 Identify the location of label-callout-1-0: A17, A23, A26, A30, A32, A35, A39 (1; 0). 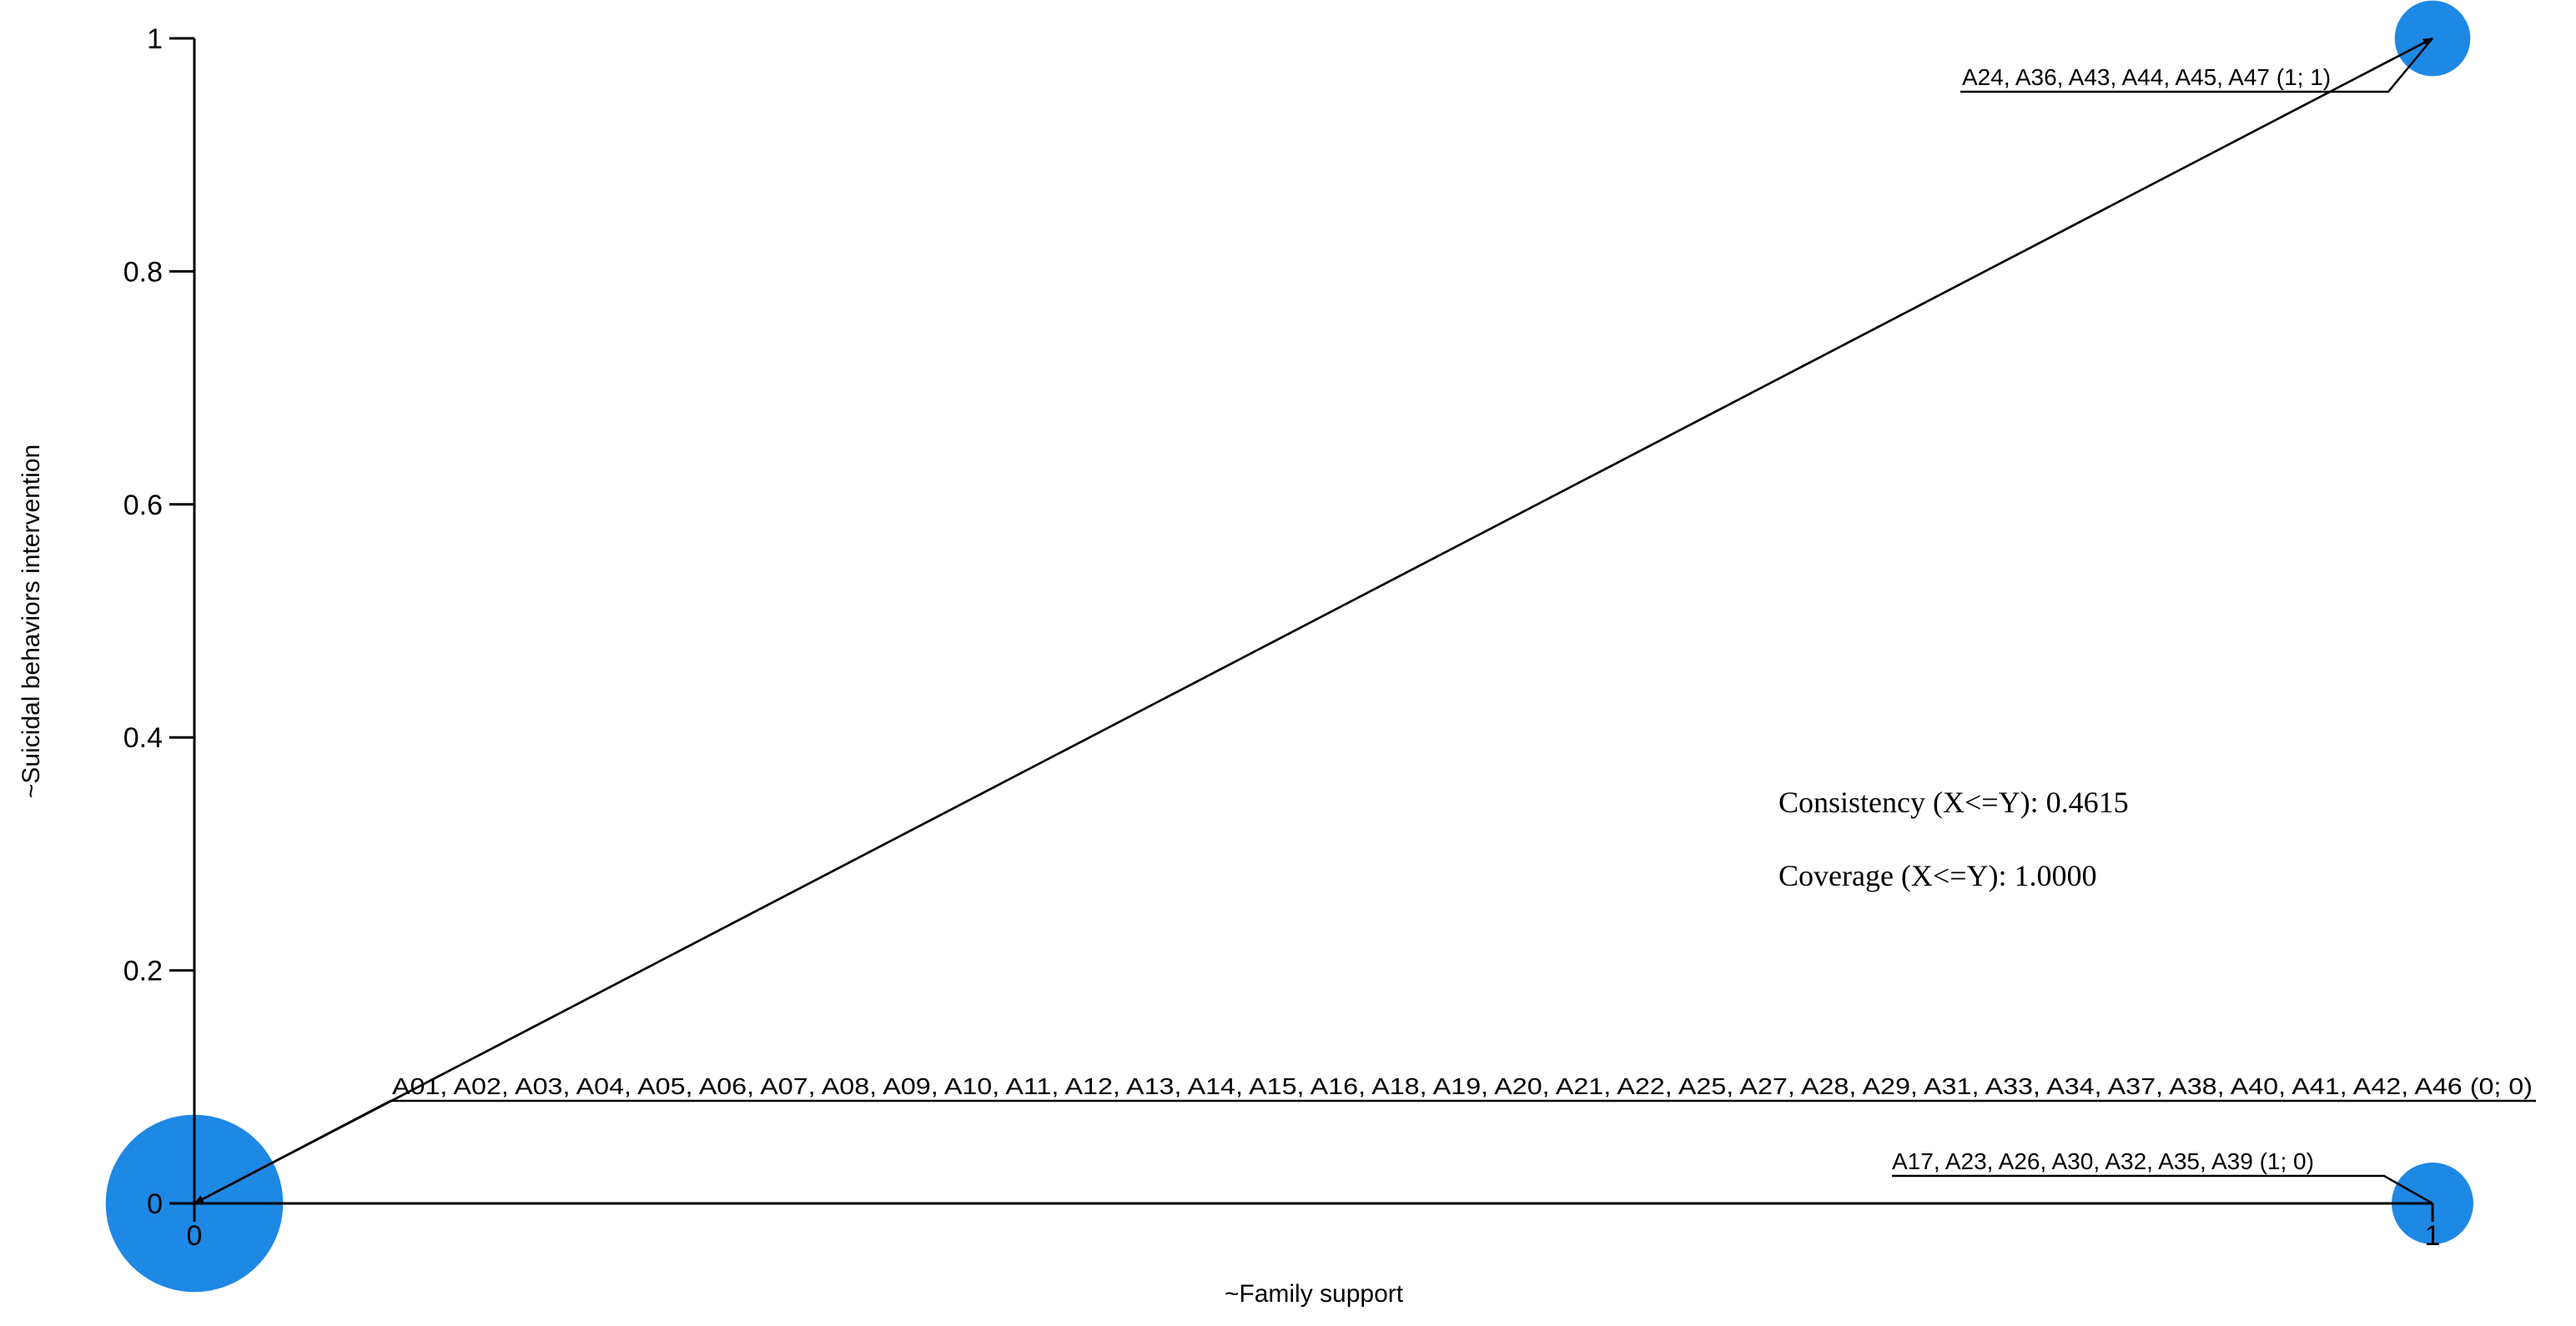
(2162, 1176).